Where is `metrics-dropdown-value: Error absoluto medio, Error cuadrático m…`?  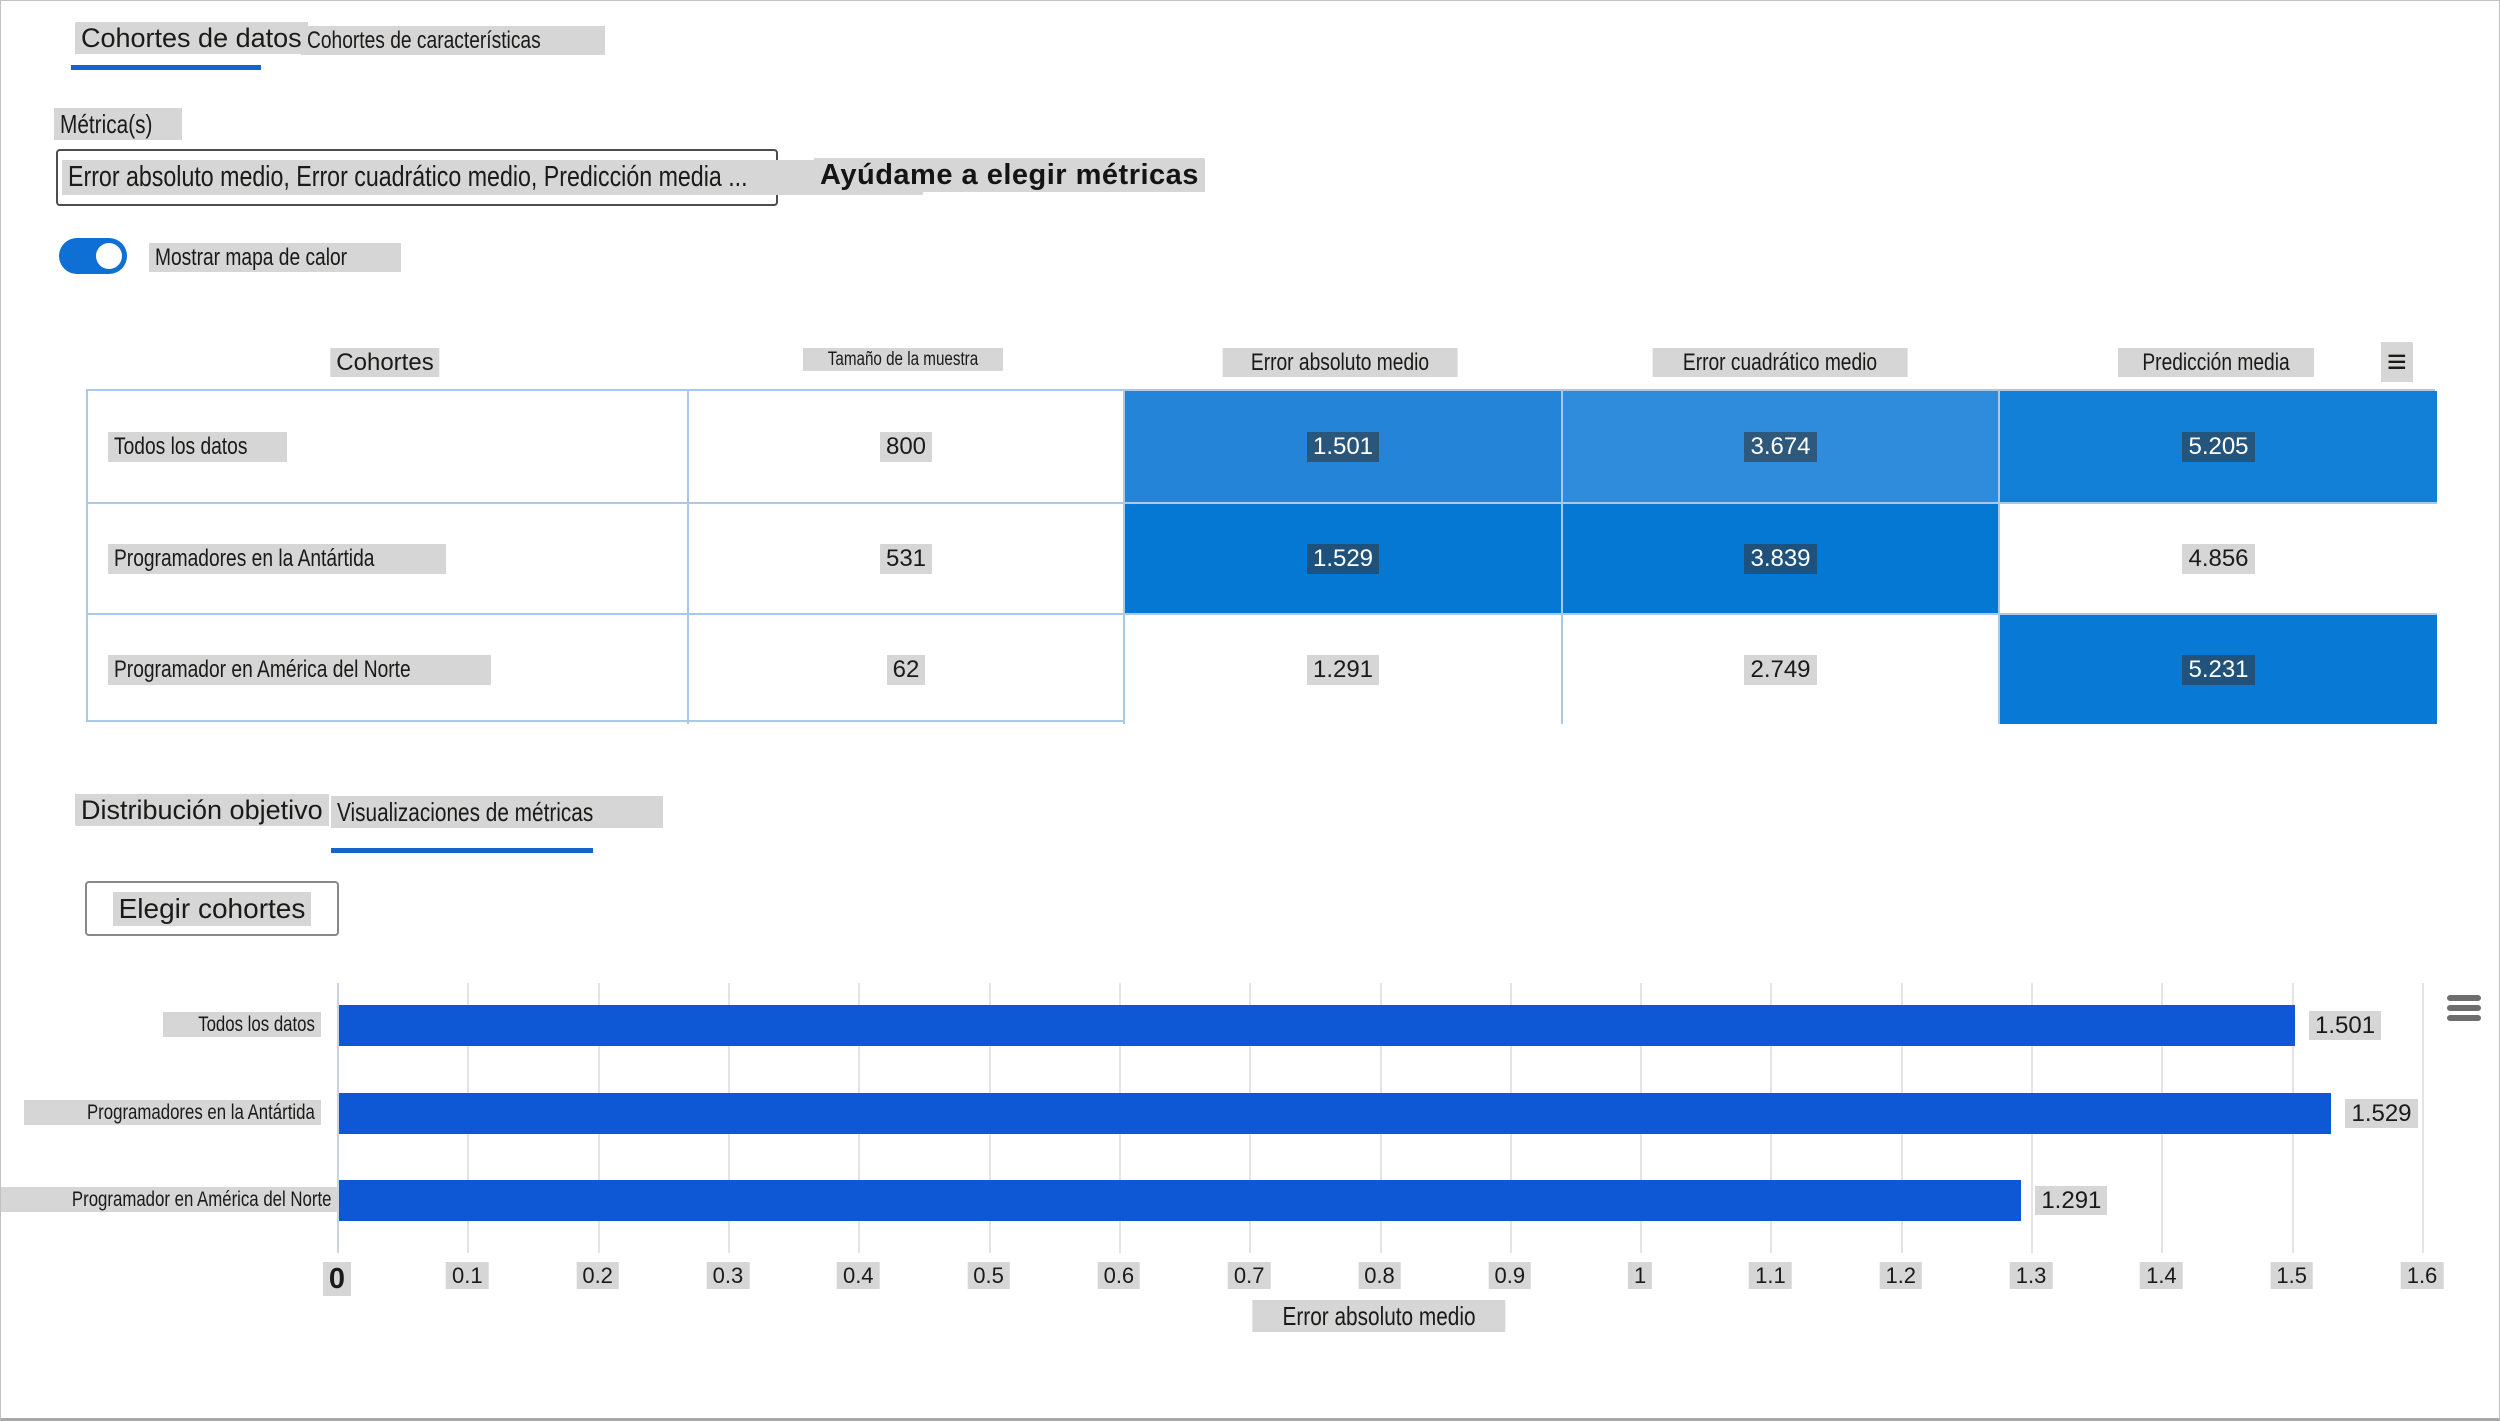 metrics-dropdown-value: Error absoluto medio, Error cuadrático m… is located at coordinates (408, 177).